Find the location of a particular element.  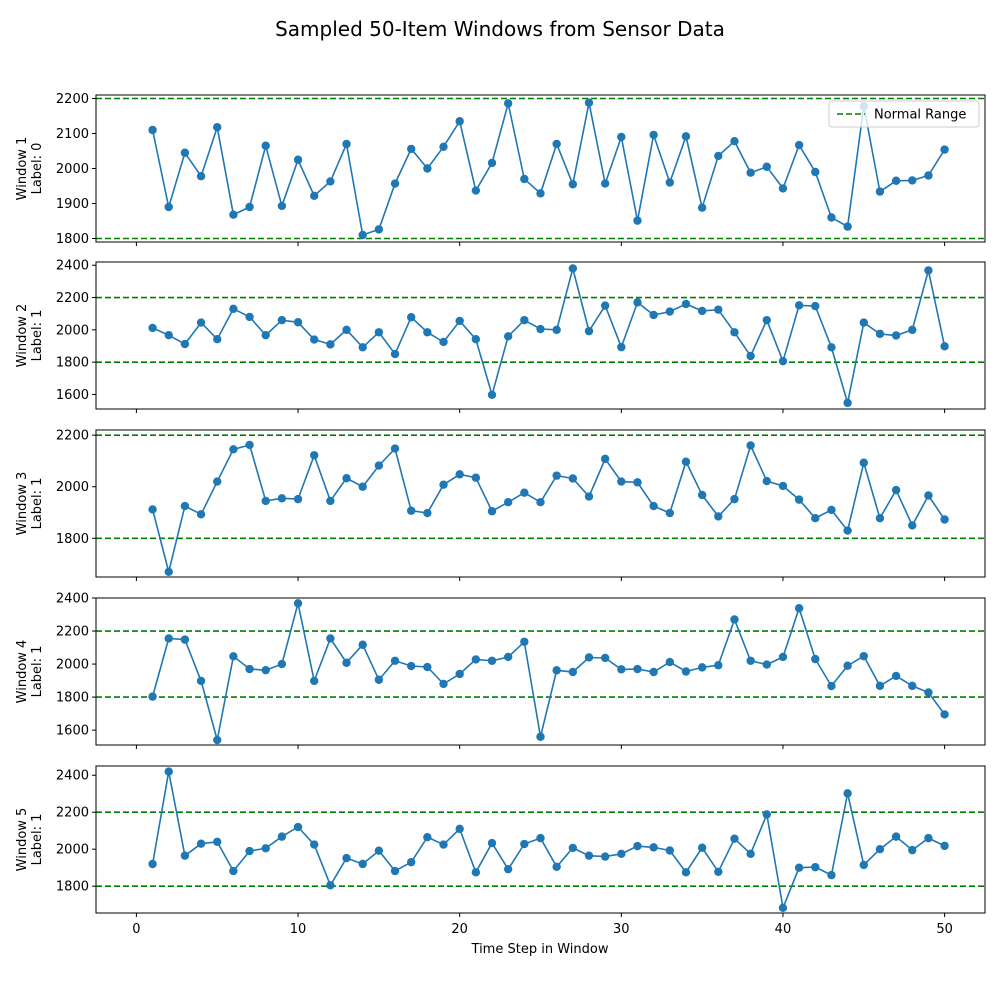

legend-box is located at coordinates (904, 114).